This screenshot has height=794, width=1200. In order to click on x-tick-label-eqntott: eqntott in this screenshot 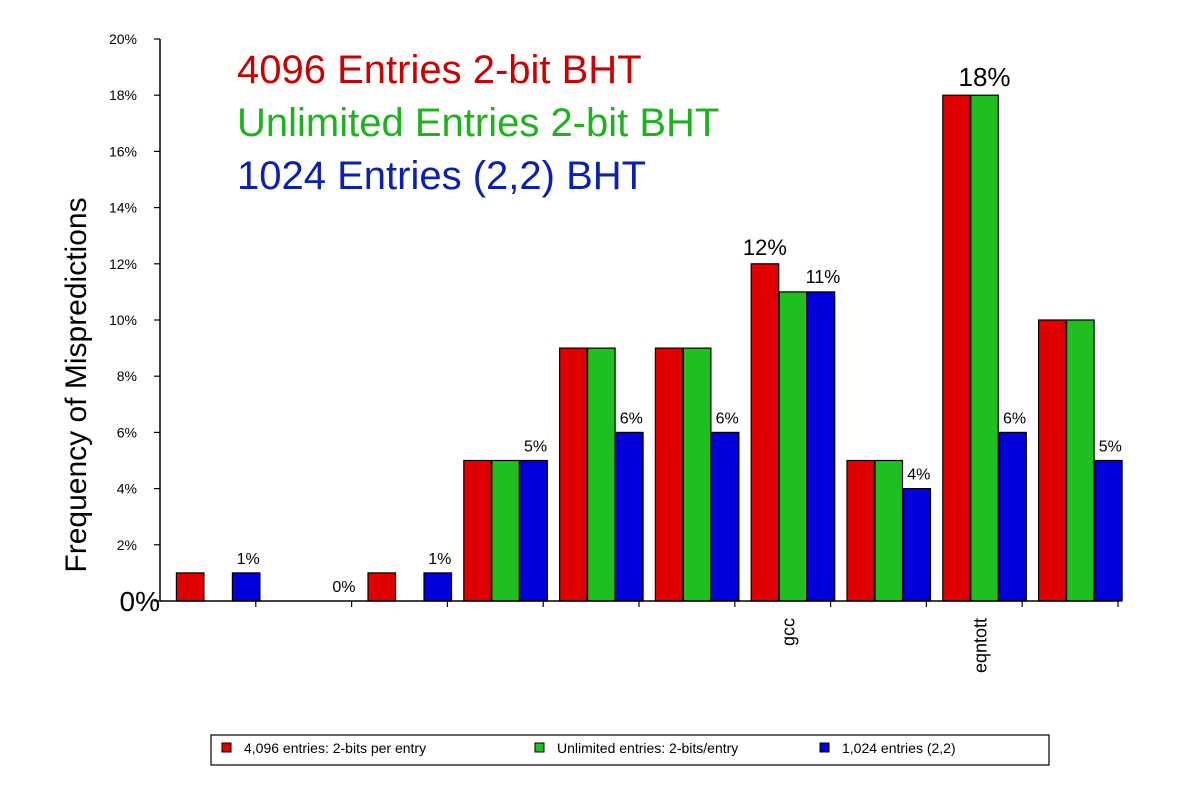, I will do `click(980, 645)`.